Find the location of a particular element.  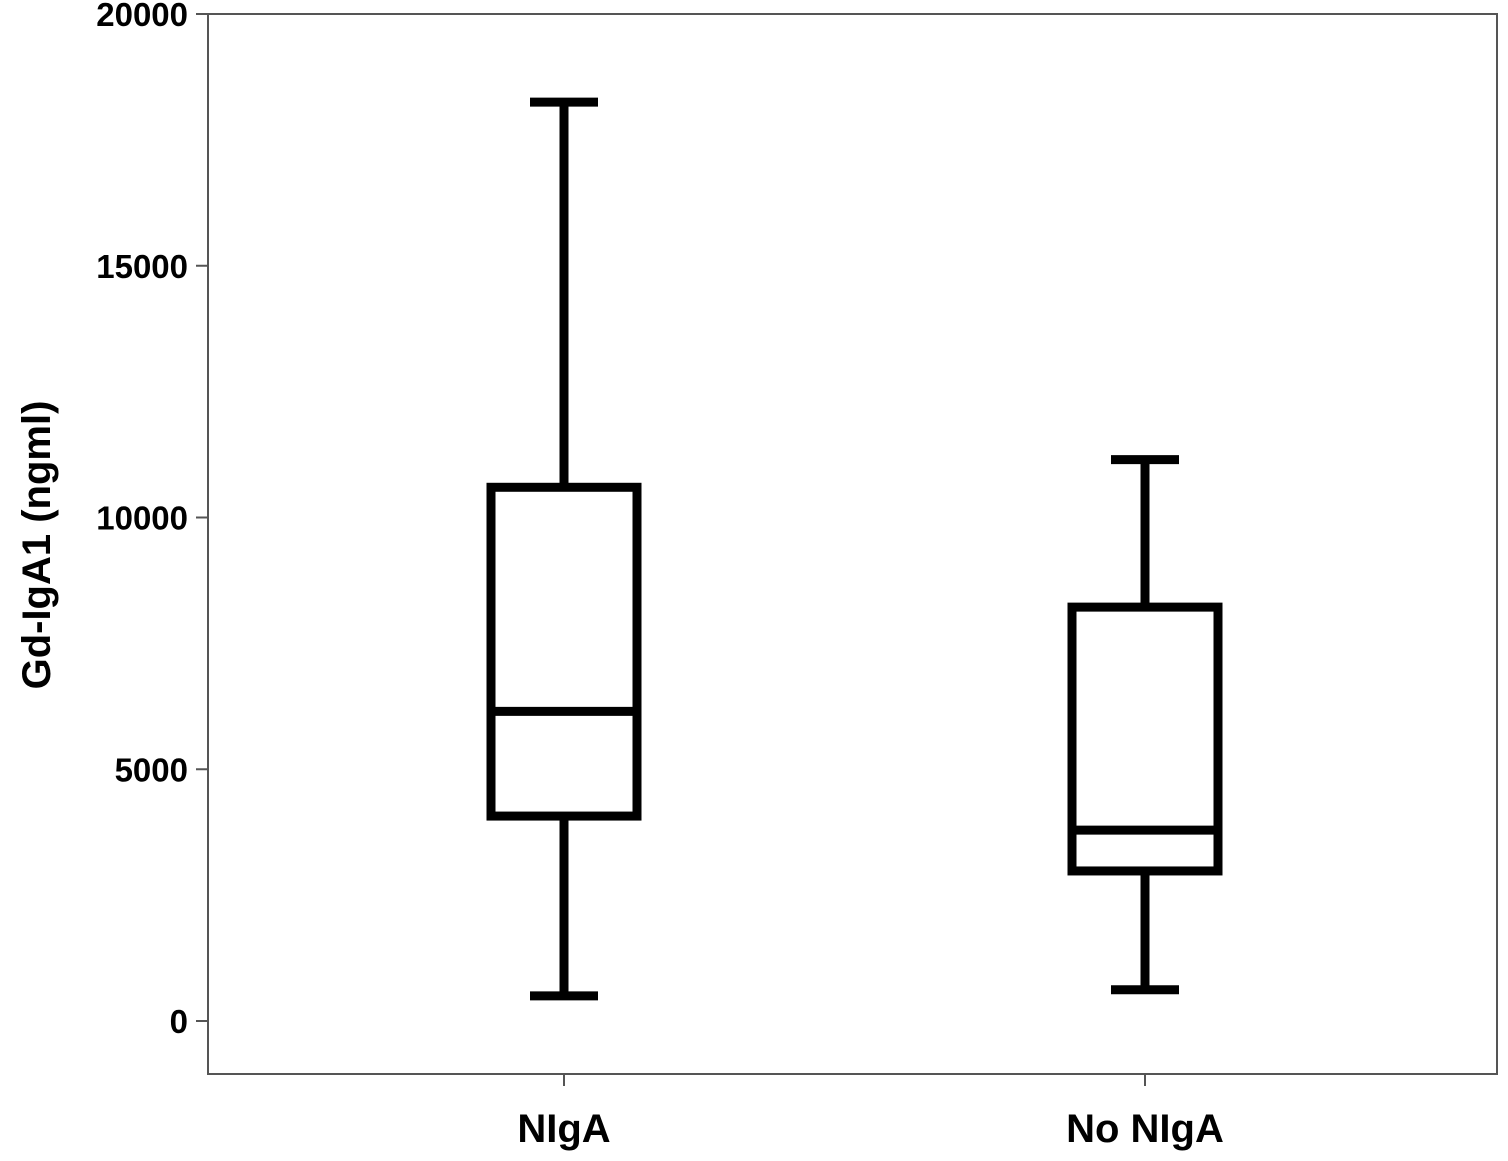

y-tick-label: 5000 is located at coordinates (151, 769).